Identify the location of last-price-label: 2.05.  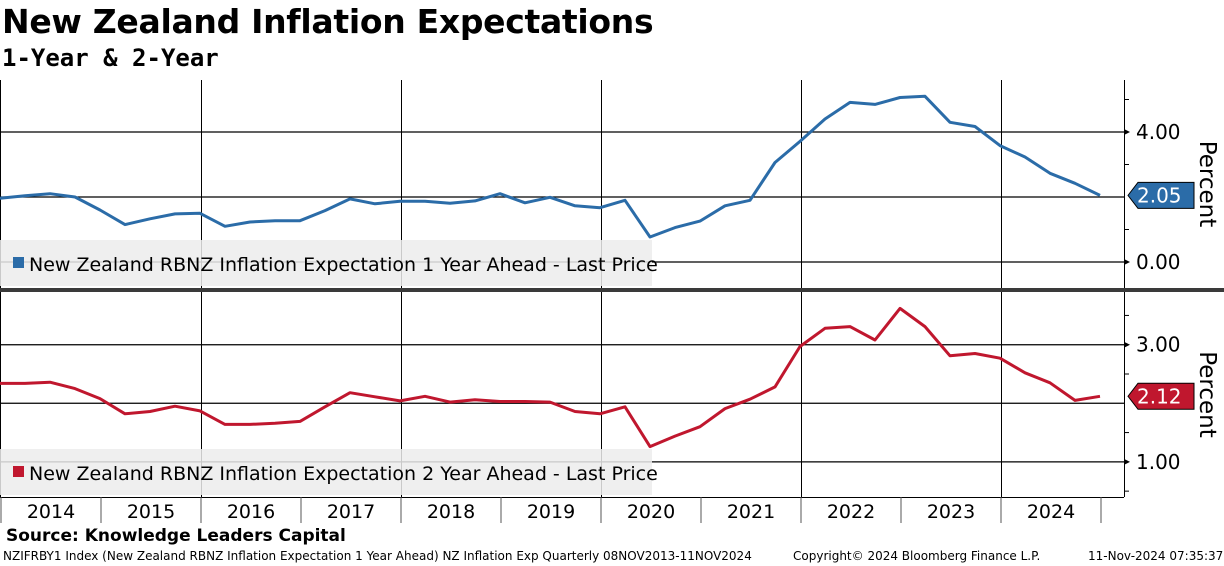
(1159, 195).